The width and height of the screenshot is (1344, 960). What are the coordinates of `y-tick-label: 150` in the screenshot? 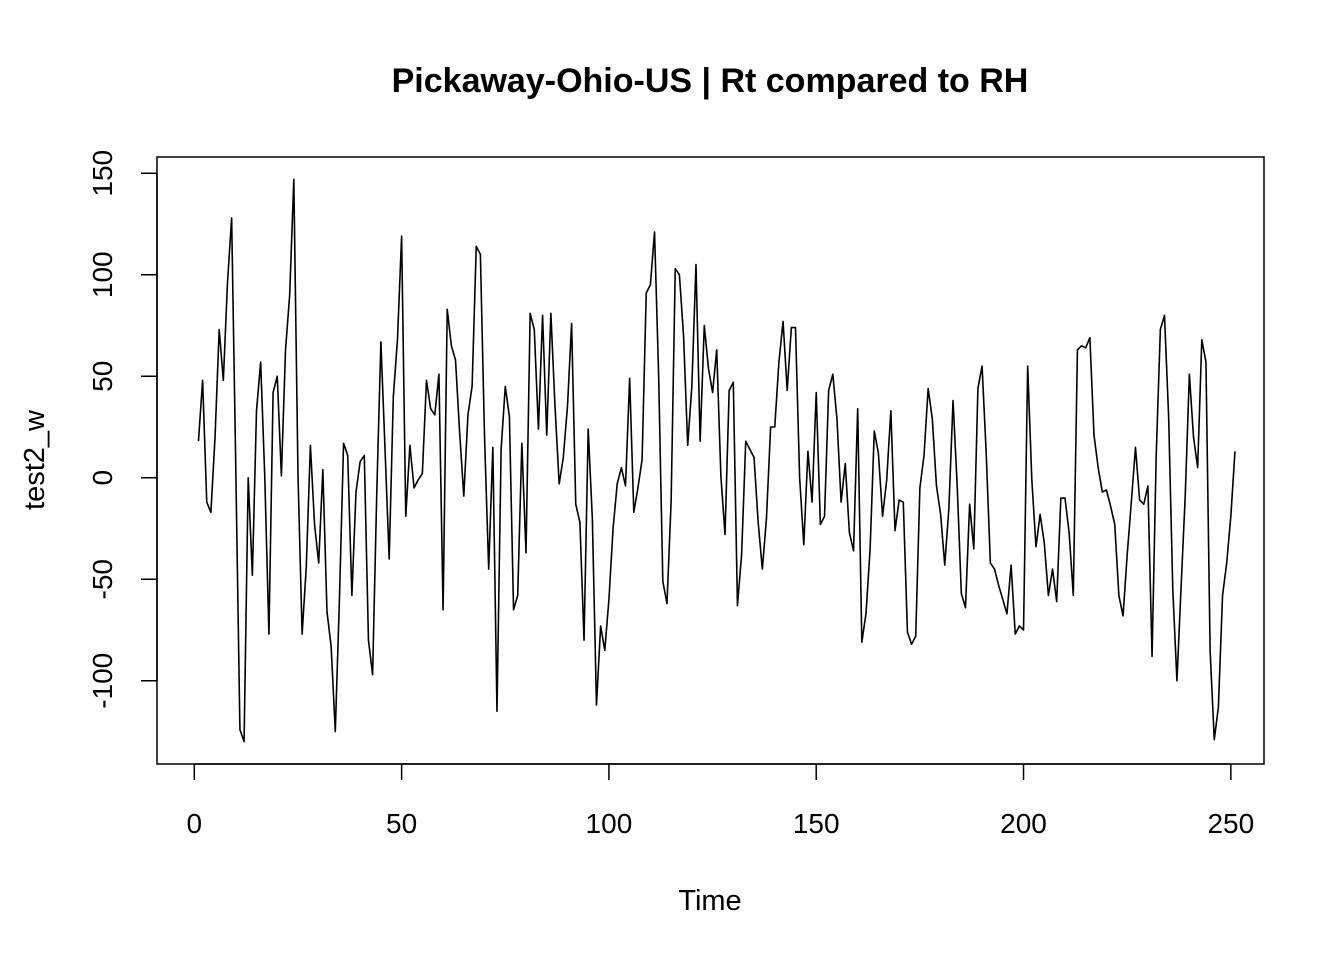 It's located at (102, 173).